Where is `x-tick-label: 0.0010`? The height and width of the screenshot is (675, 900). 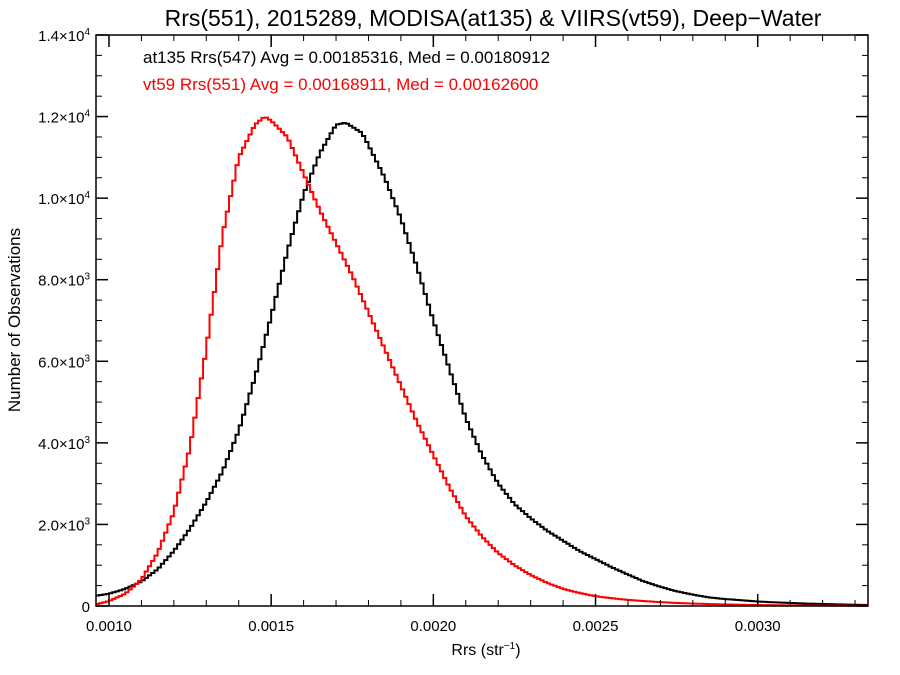
x-tick-label: 0.0010 is located at coordinates (109, 626).